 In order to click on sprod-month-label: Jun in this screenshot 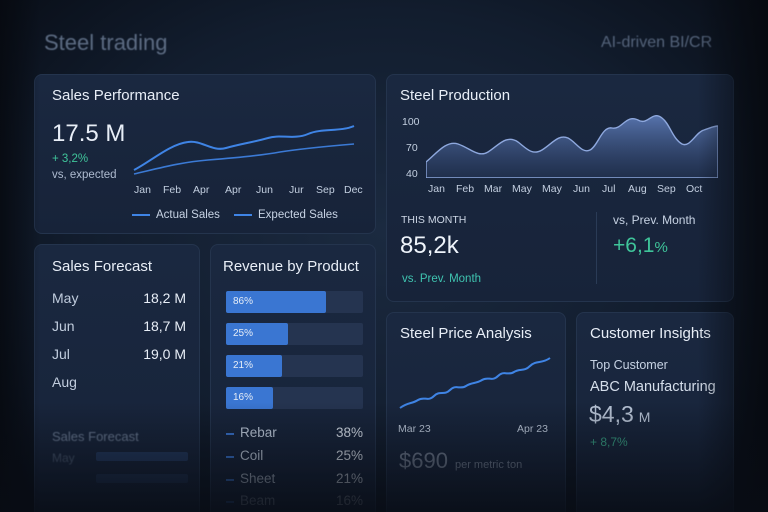, I will do `click(581, 189)`.